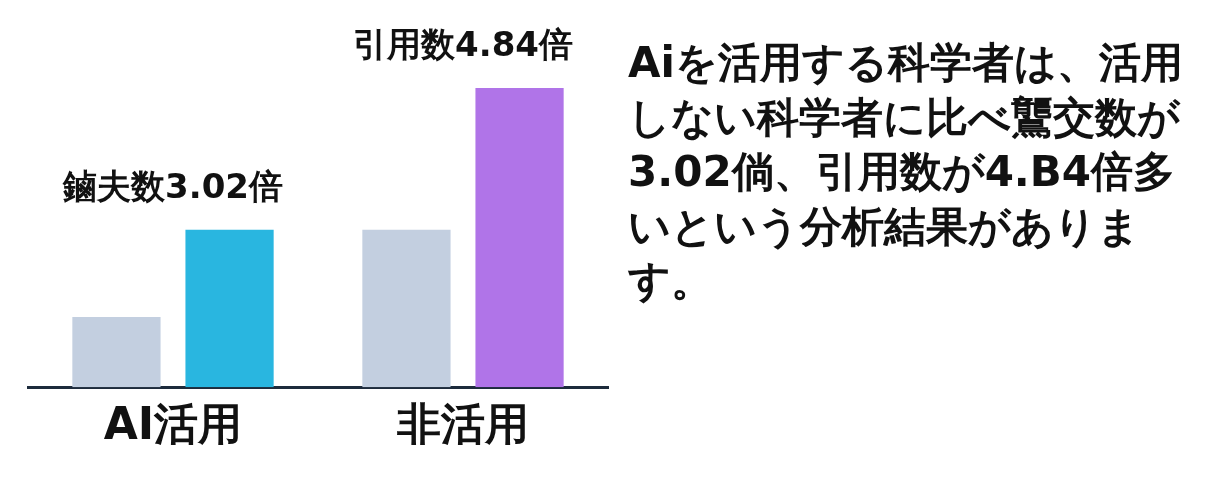 This screenshot has width=1221, height=477. I want to click on text: 引用数4.84倍, so click(463, 43).